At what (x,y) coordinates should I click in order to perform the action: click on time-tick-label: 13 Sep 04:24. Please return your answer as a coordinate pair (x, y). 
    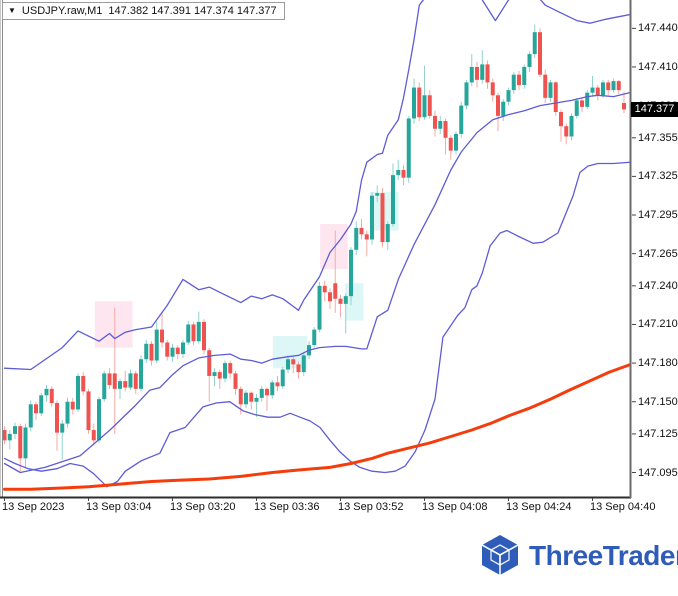
    Looking at the image, I should click on (539, 507).